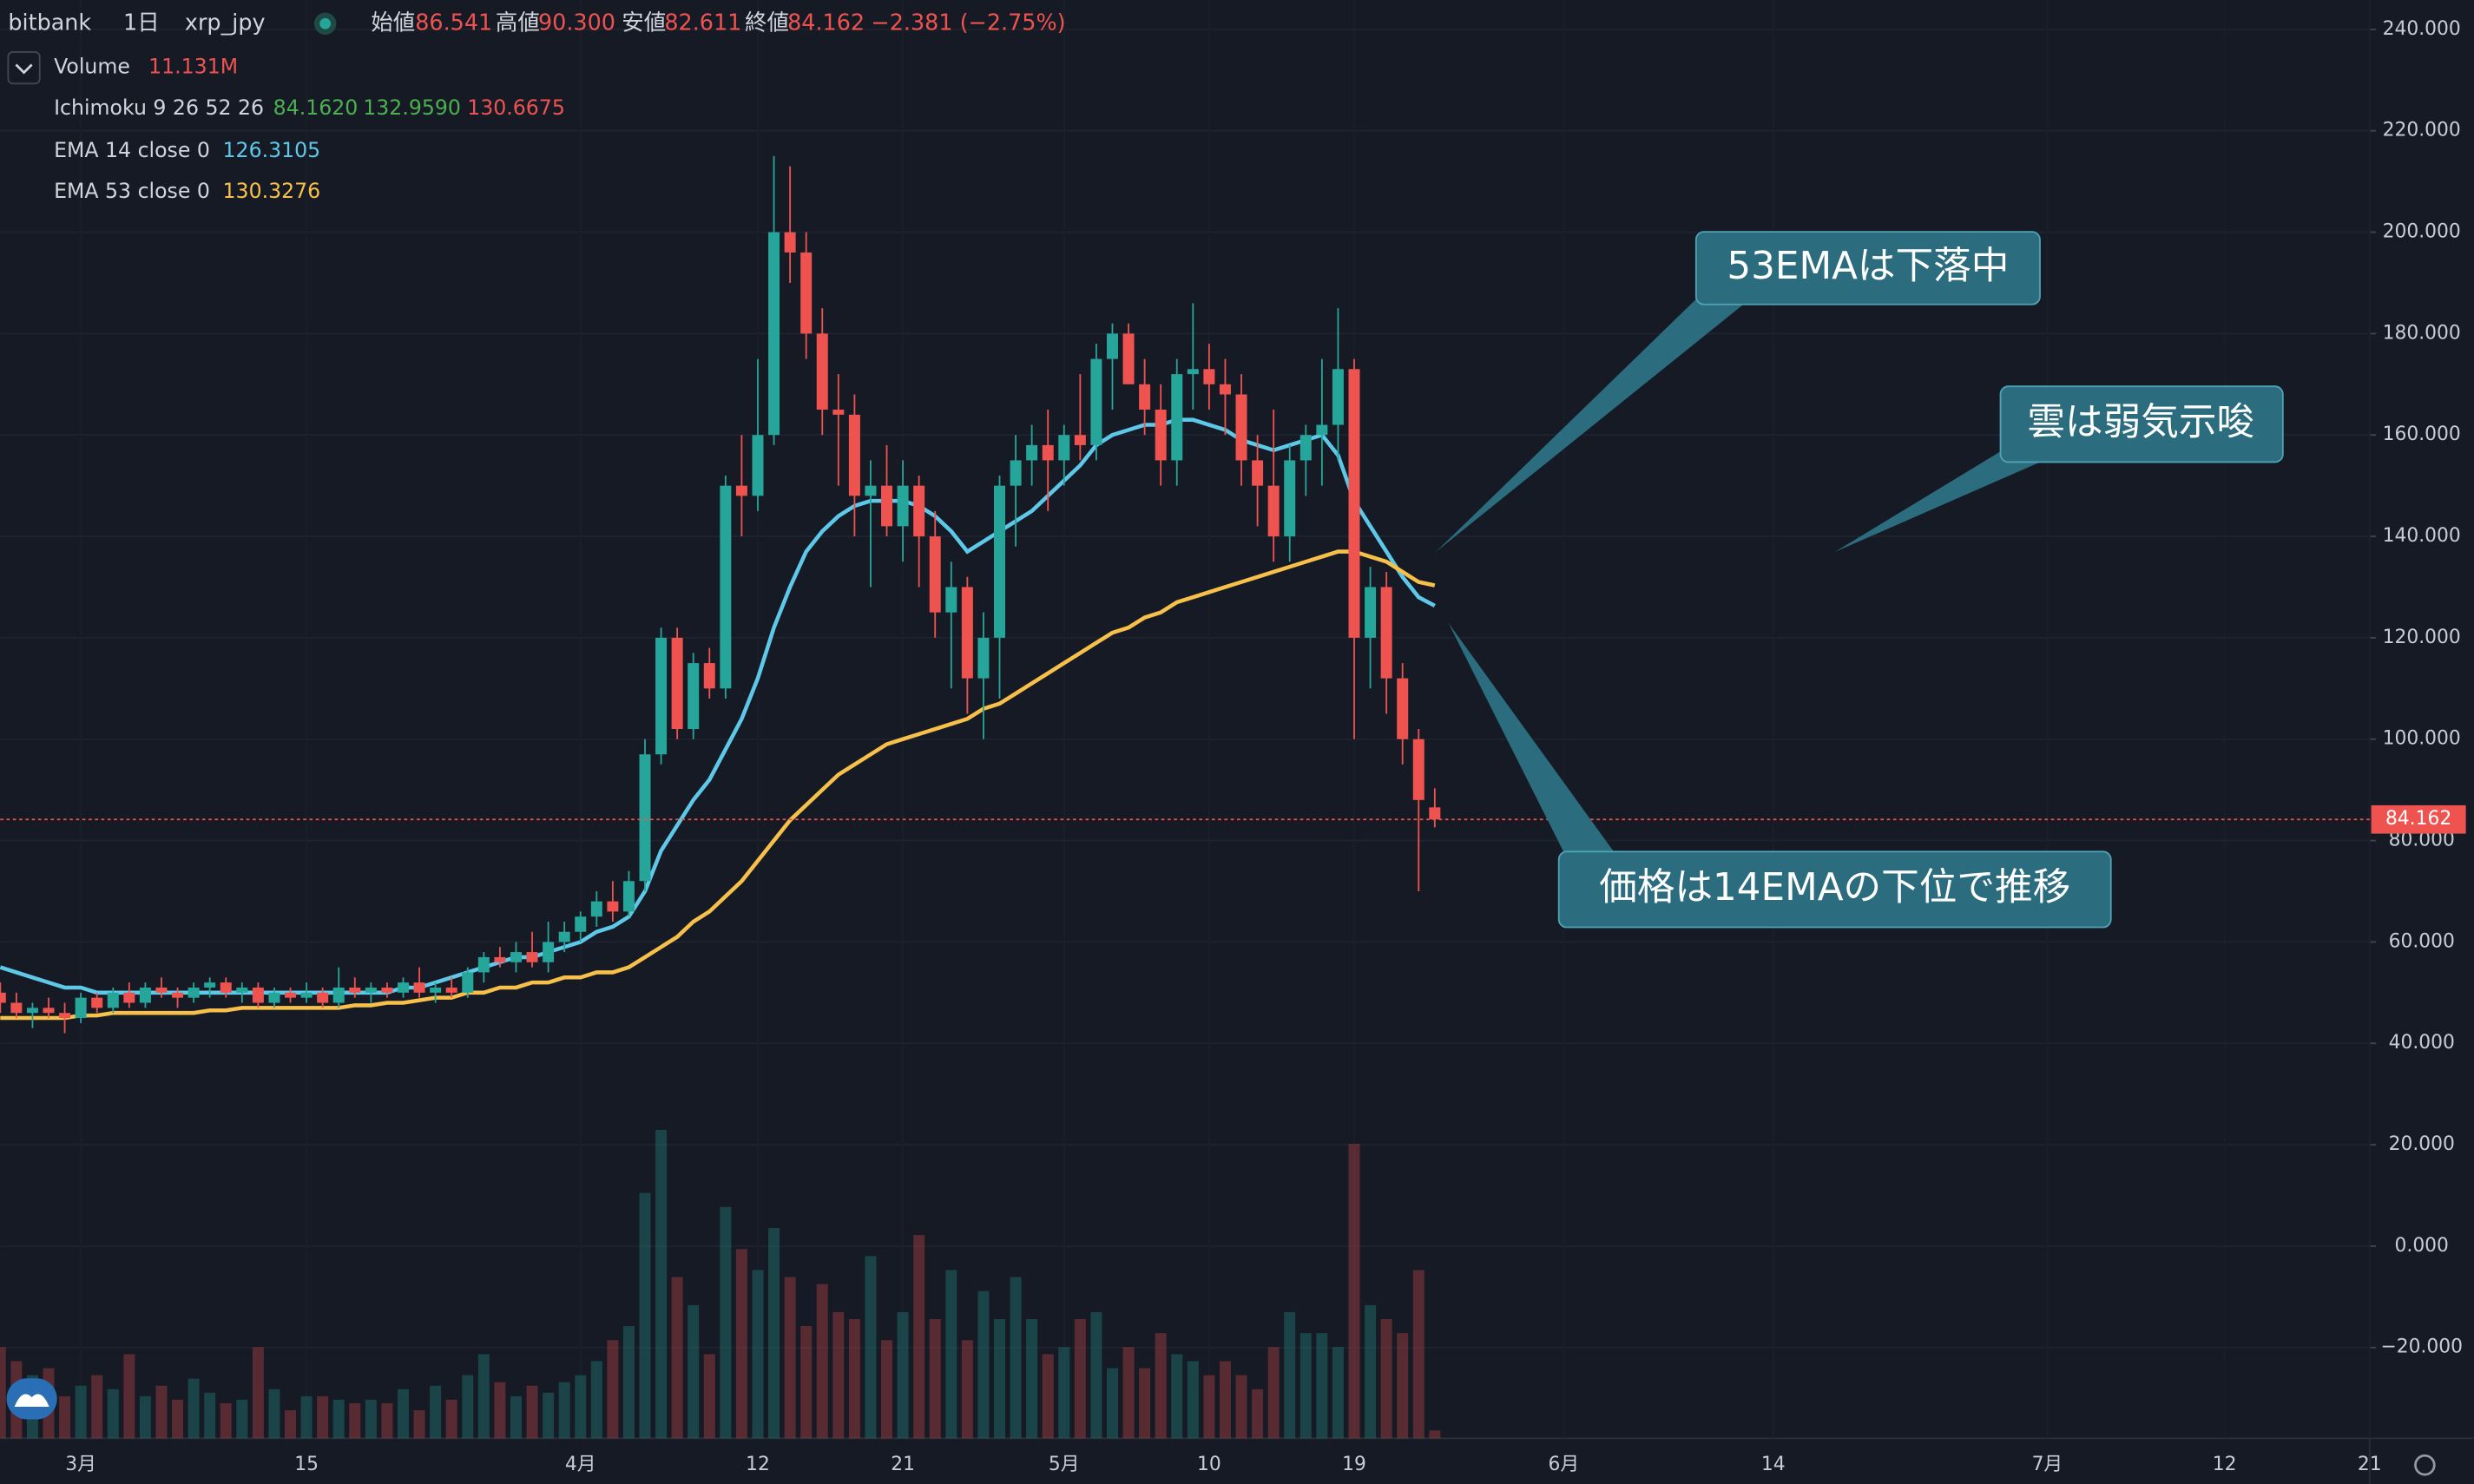  I want to click on ichimoku-legend: Ichimoku 9 26 52 26, so click(159, 108).